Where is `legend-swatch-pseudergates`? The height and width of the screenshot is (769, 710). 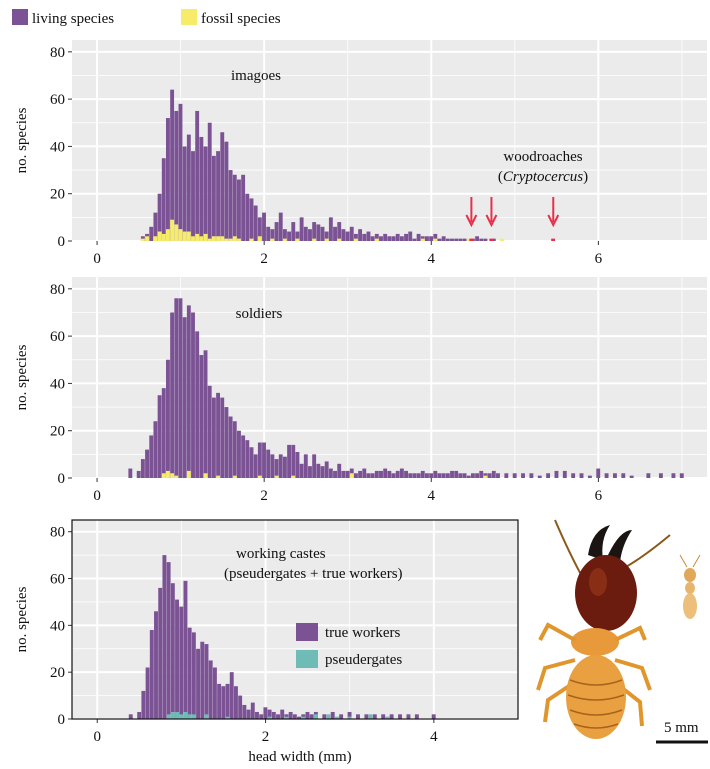 legend-swatch-pseudergates is located at coordinates (307, 659).